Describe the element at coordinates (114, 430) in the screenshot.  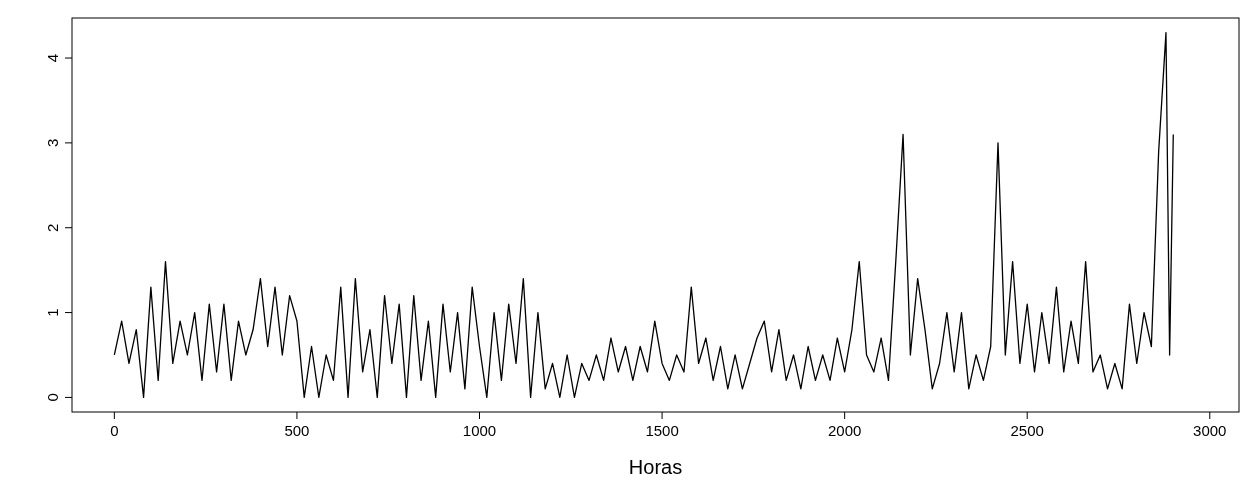
I see `x-tick-label: 0` at that location.